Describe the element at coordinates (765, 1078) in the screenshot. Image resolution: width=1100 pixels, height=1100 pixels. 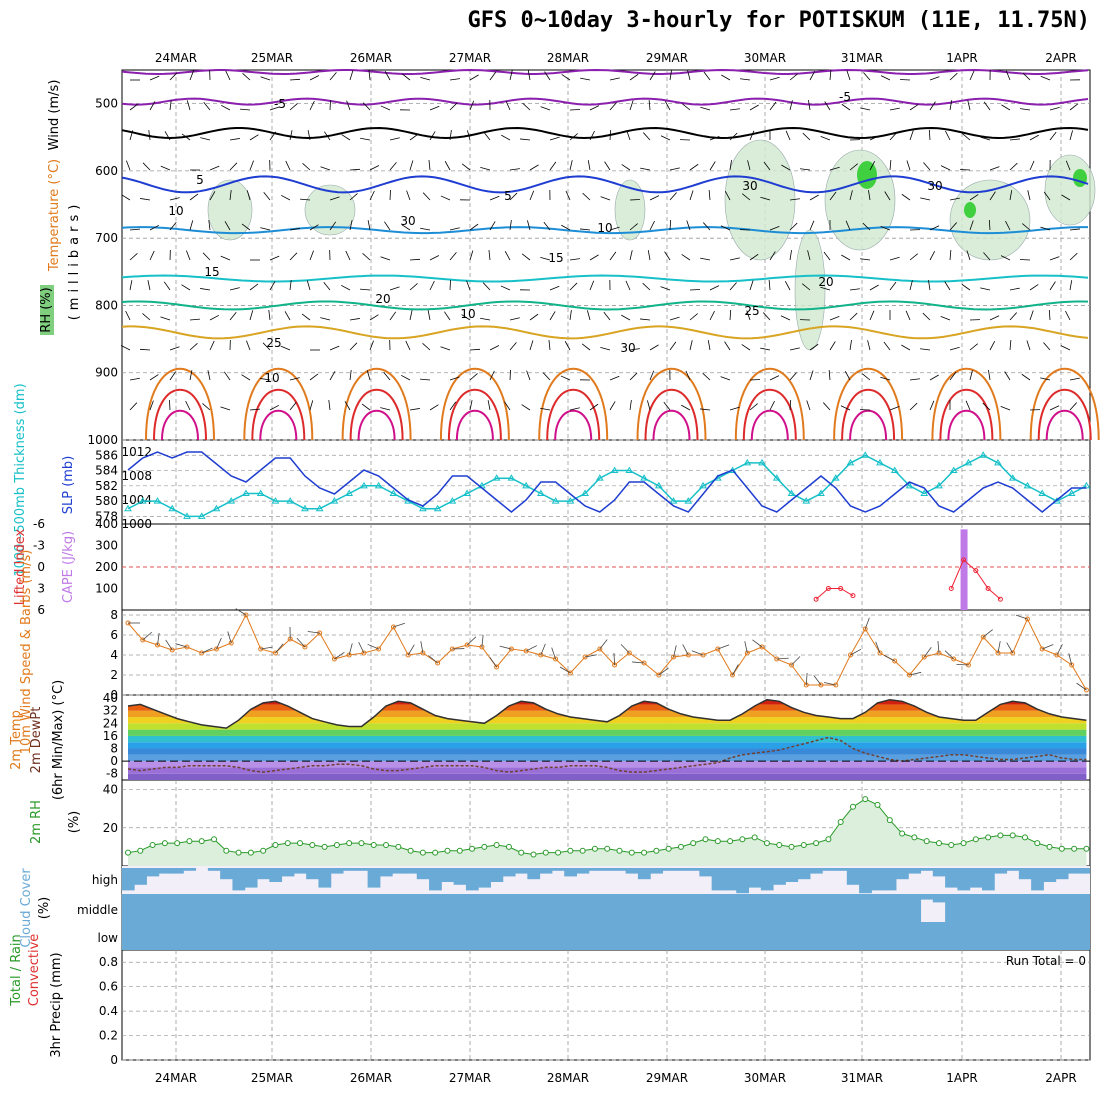
I see `date-label-bottom: 30MAR` at that location.